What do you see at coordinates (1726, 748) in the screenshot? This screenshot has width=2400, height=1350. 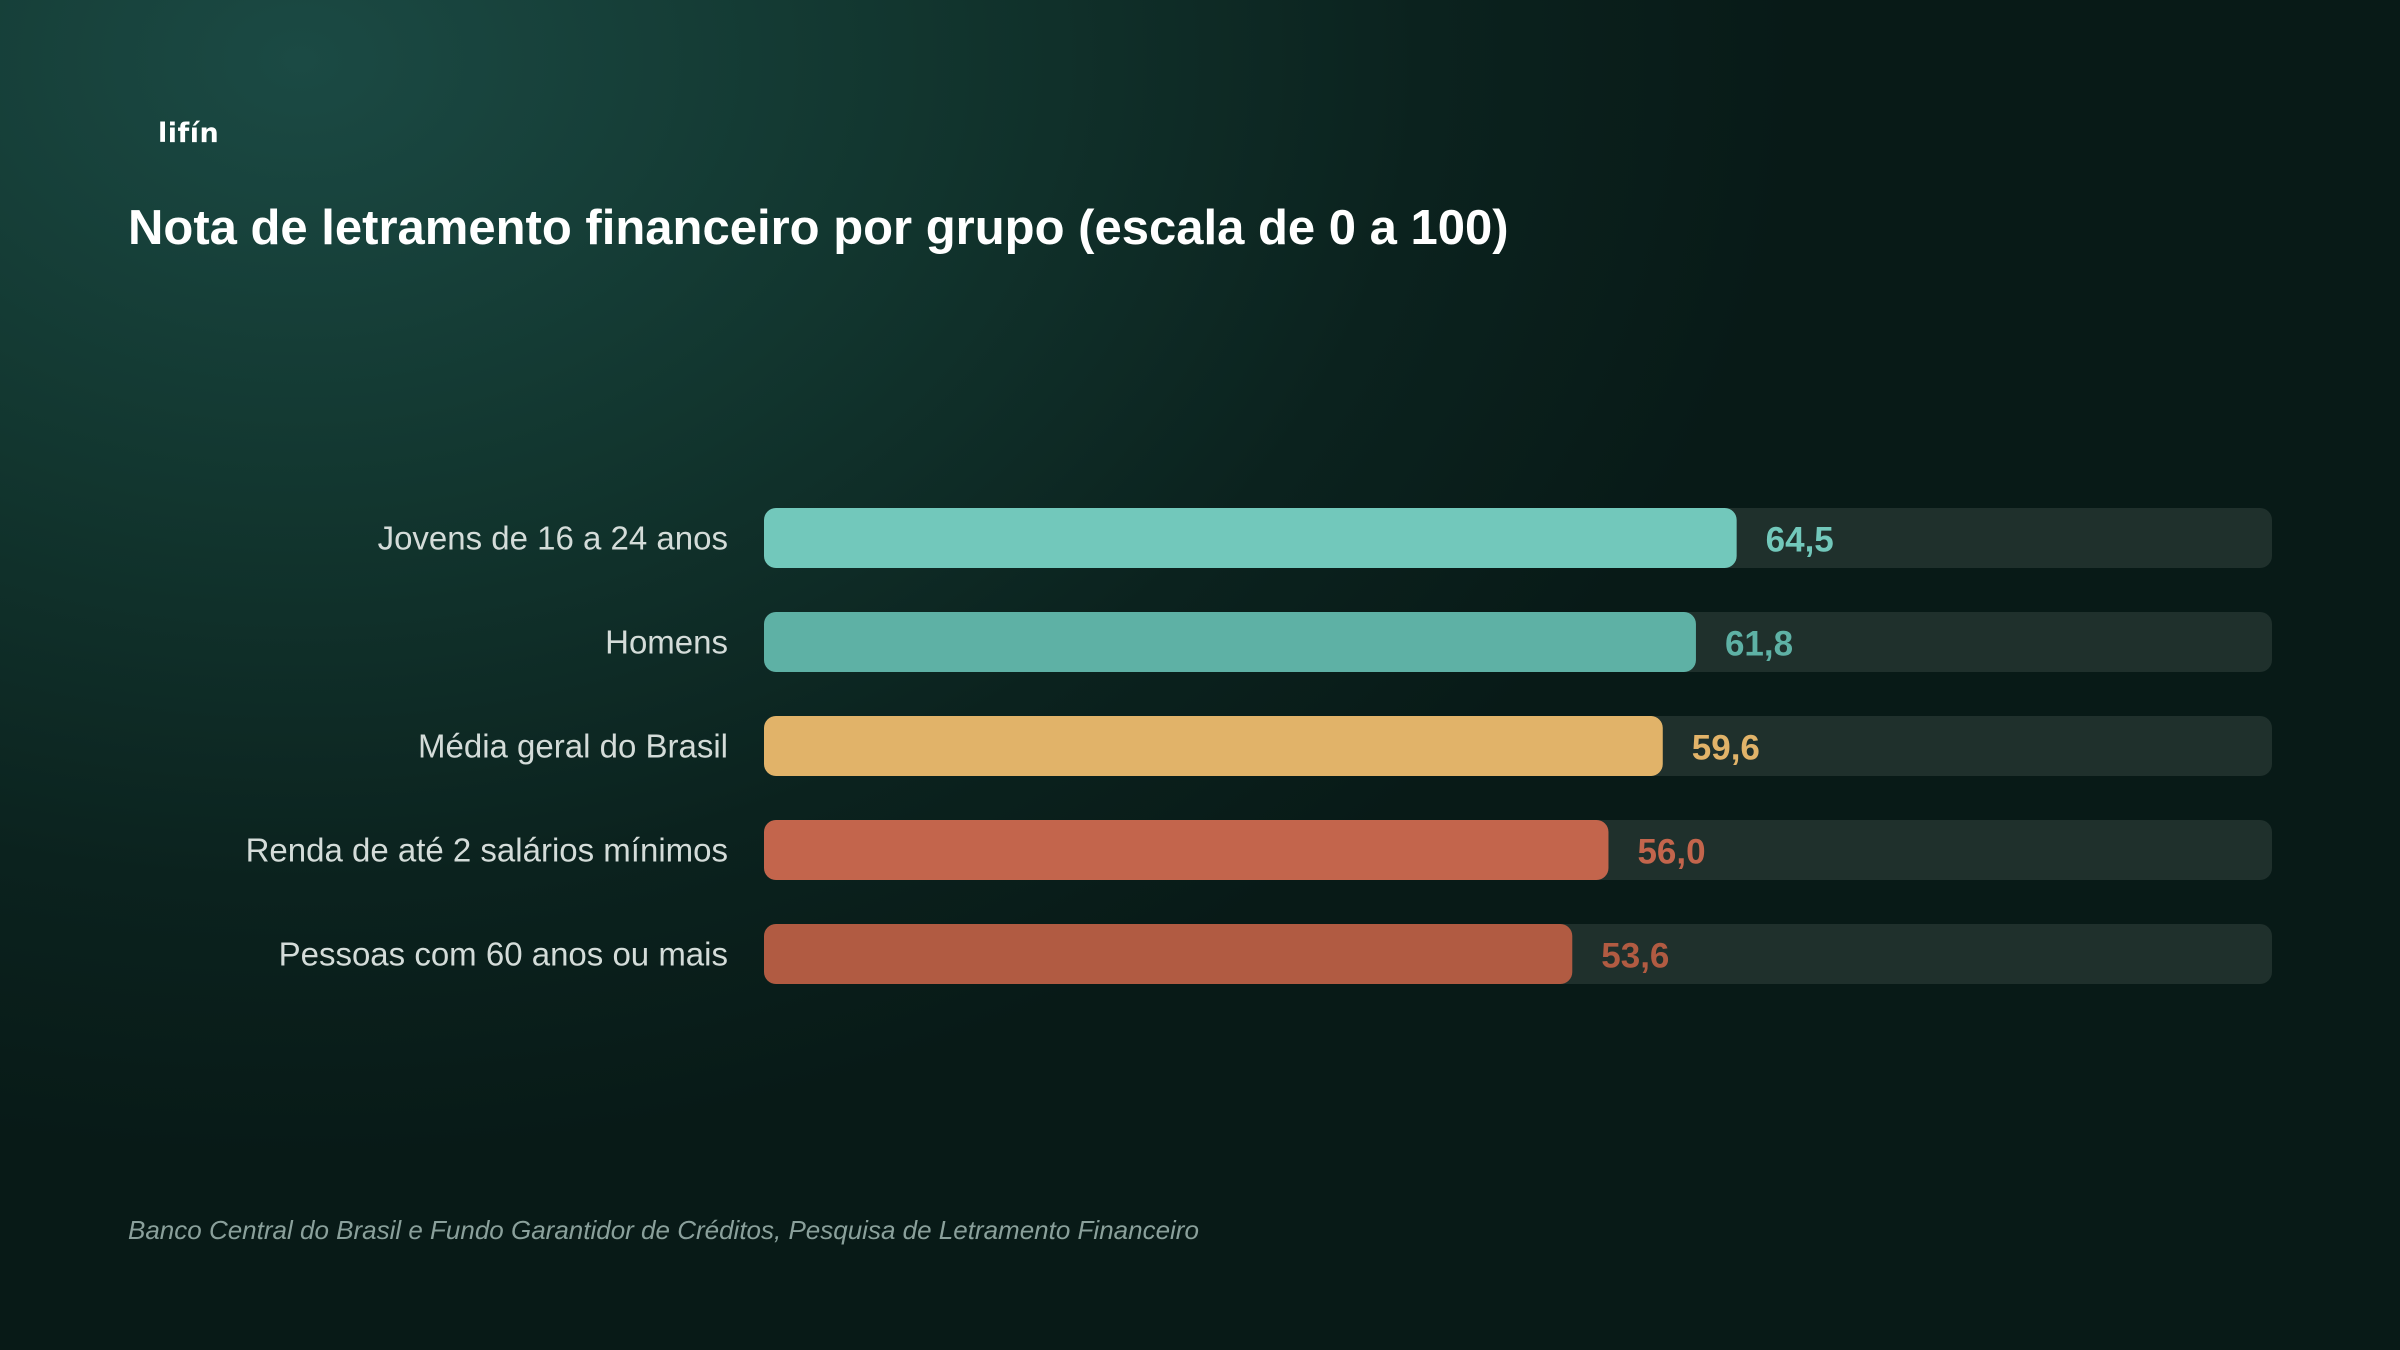 I see `data-label: 59,6` at bounding box center [1726, 748].